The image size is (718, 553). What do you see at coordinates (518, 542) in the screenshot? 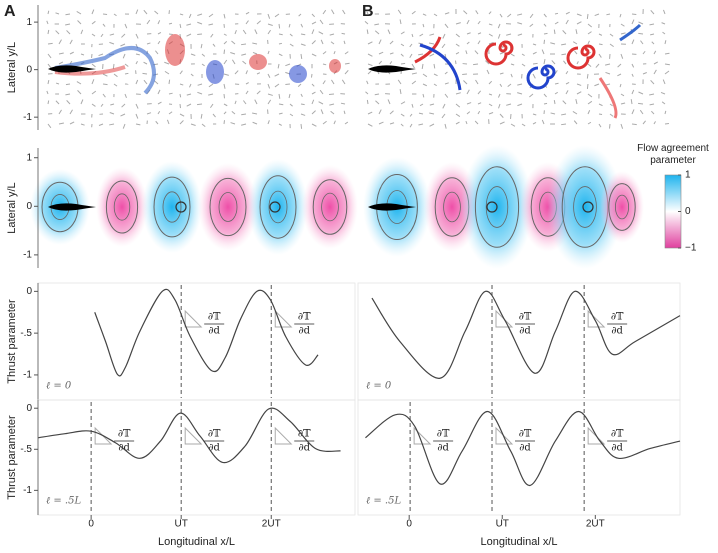
I see `x-axis-label: Longitudinal x/L` at bounding box center [518, 542].